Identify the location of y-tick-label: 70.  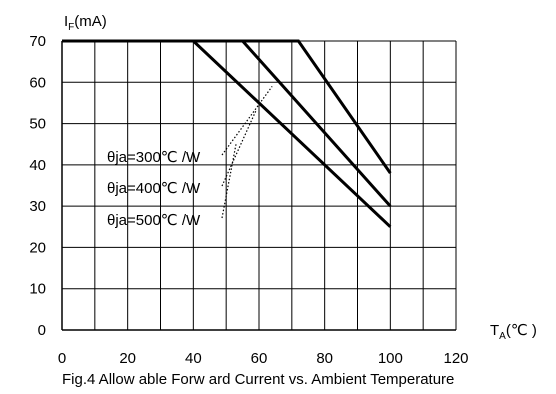
(37, 41).